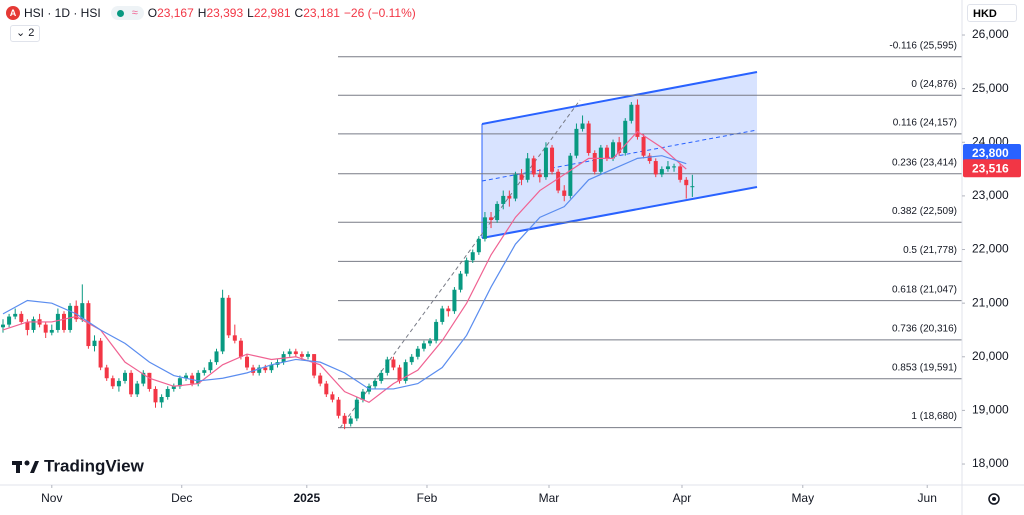 The width and height of the screenshot is (1024, 515). I want to click on y-tick-label: 23,000, so click(990, 195).